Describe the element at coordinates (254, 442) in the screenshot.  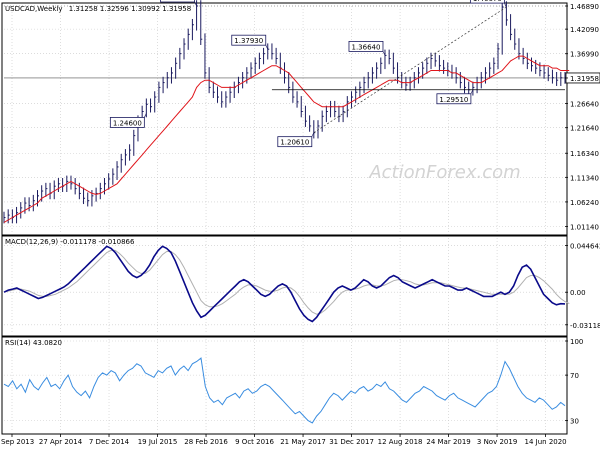
I see `x-tick-label: 9 Oct 2016` at that location.